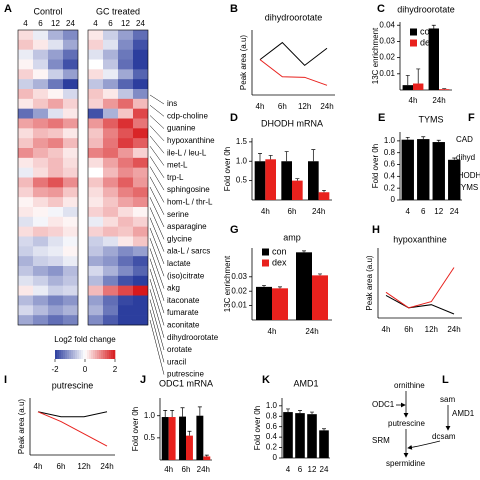 The width and height of the screenshot is (480, 480). What do you see at coordinates (193, 337) in the screenshot?
I see `row-label: dihydroorotate` at bounding box center [193, 337].